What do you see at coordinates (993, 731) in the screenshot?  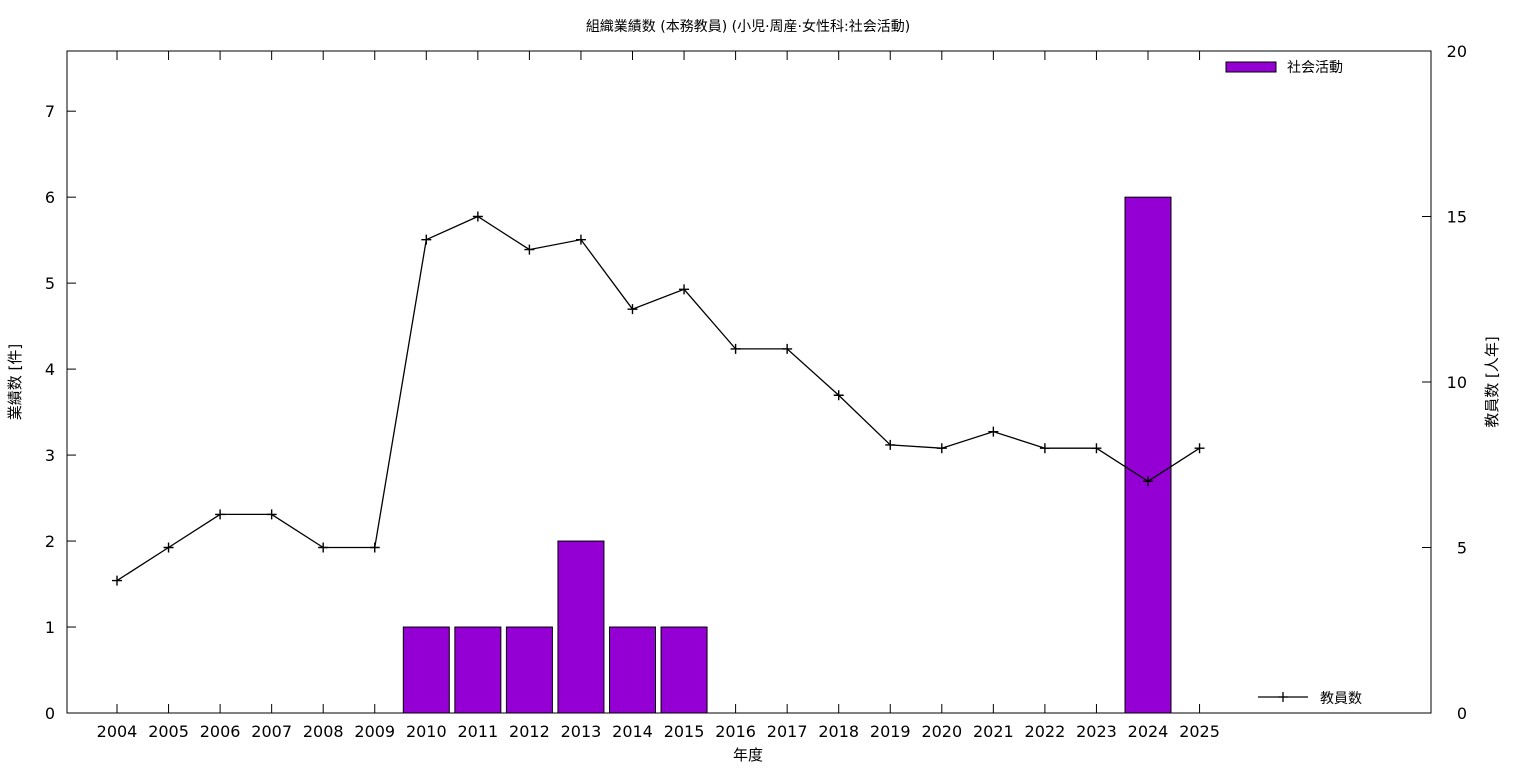 I see `x-tick-label: 2021` at bounding box center [993, 731].